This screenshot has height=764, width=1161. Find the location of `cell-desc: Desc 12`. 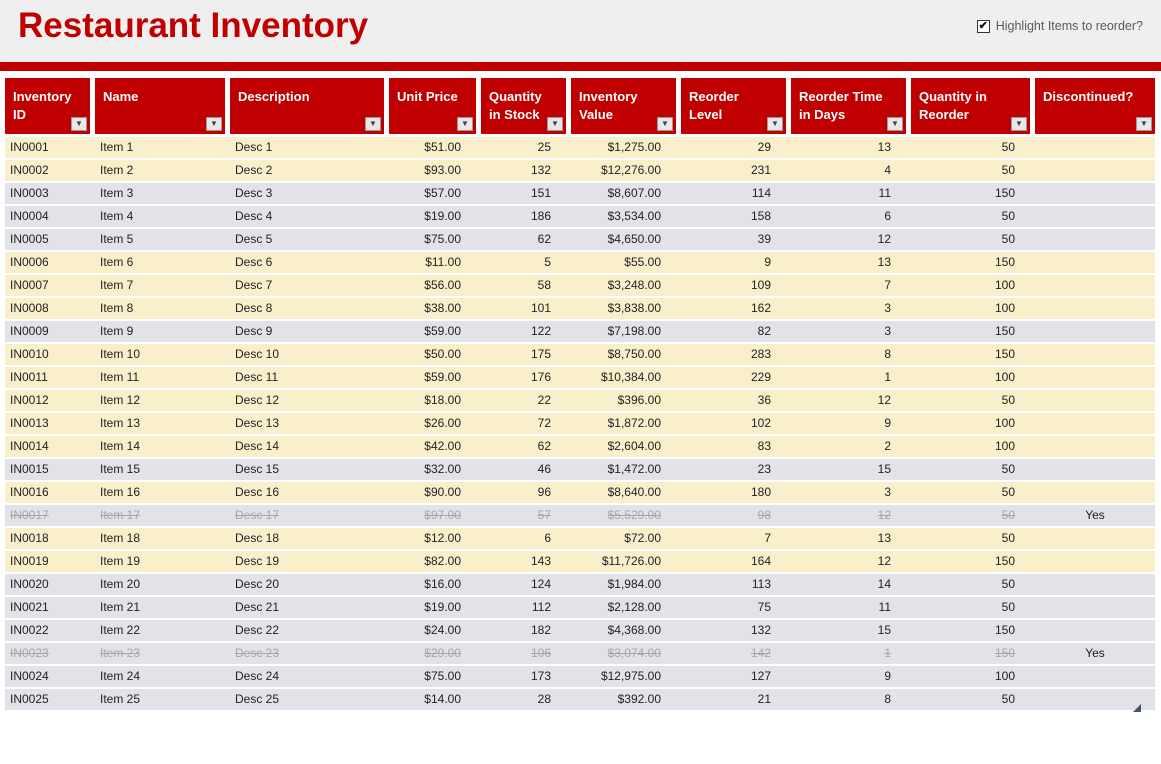

cell-desc: Desc 12 is located at coordinates (257, 400).